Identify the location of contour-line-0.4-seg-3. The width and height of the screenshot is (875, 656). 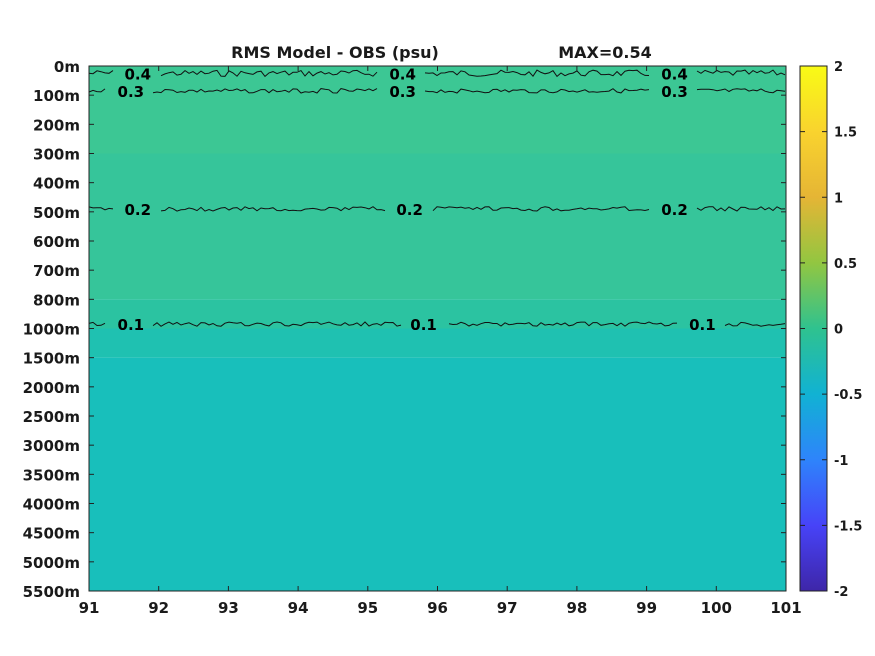
(741, 72).